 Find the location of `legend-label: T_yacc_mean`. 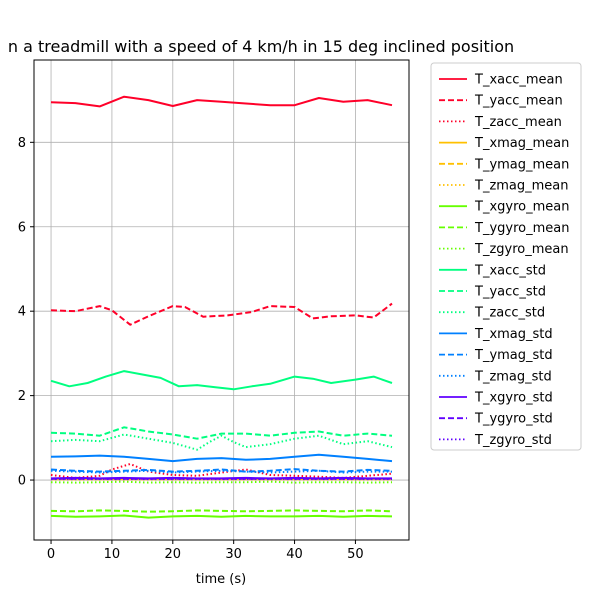

legend-label: T_yacc_mean is located at coordinates (518, 101).